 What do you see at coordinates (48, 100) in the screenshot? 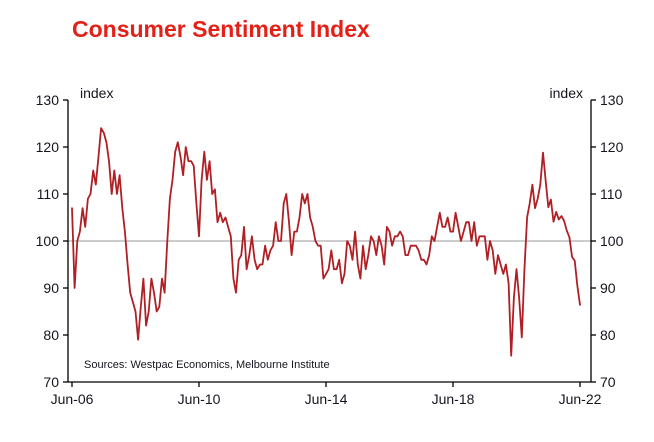
I see `y-tick-label-left: 130` at bounding box center [48, 100].